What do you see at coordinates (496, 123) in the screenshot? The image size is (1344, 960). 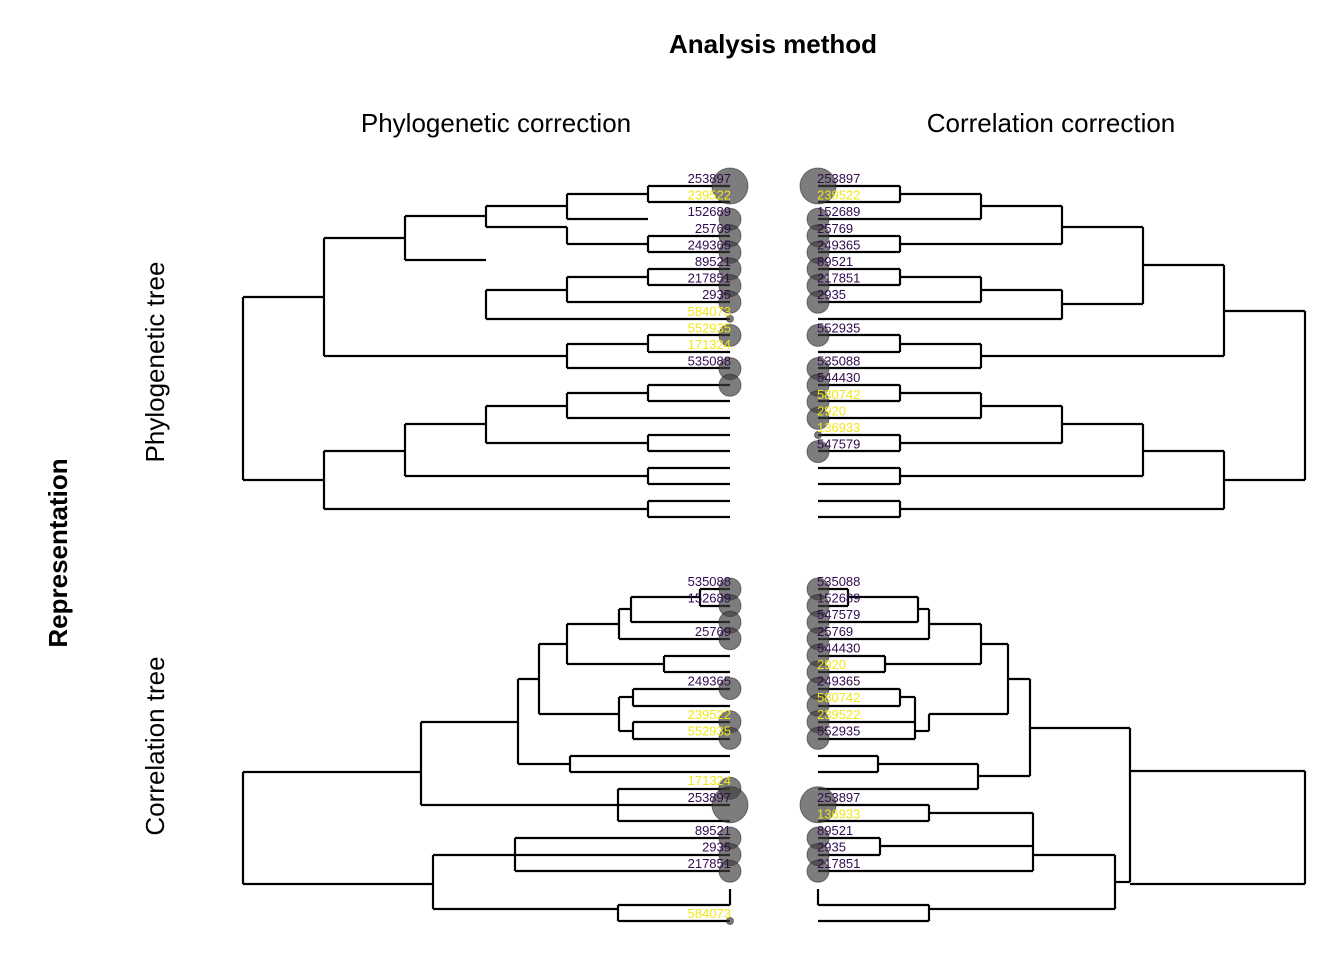 I see `column-header-phylogenetic-correction: Phylogenetic correction` at bounding box center [496, 123].